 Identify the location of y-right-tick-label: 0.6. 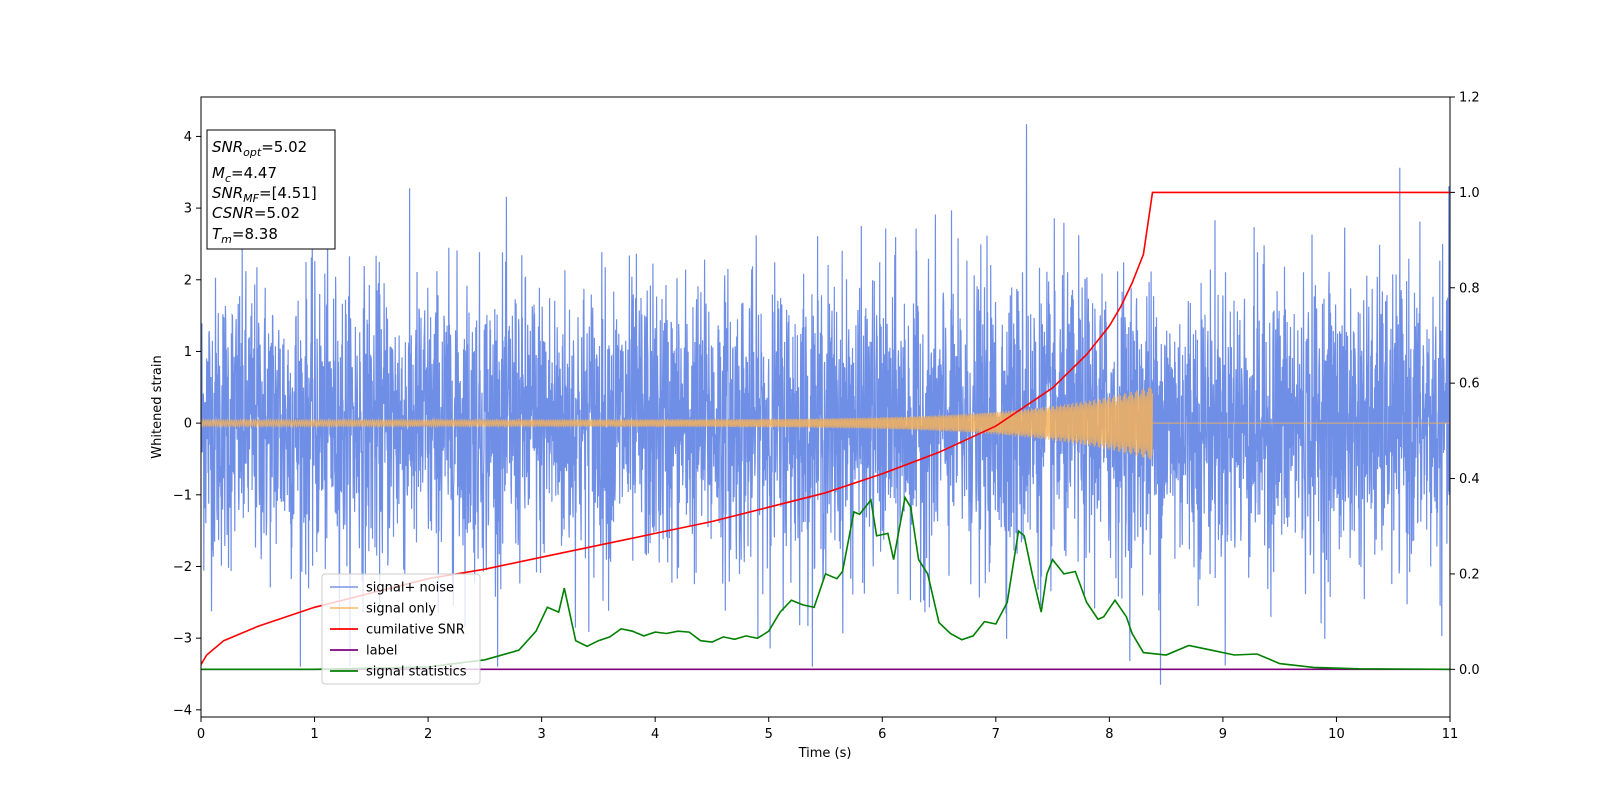
(1469, 384).